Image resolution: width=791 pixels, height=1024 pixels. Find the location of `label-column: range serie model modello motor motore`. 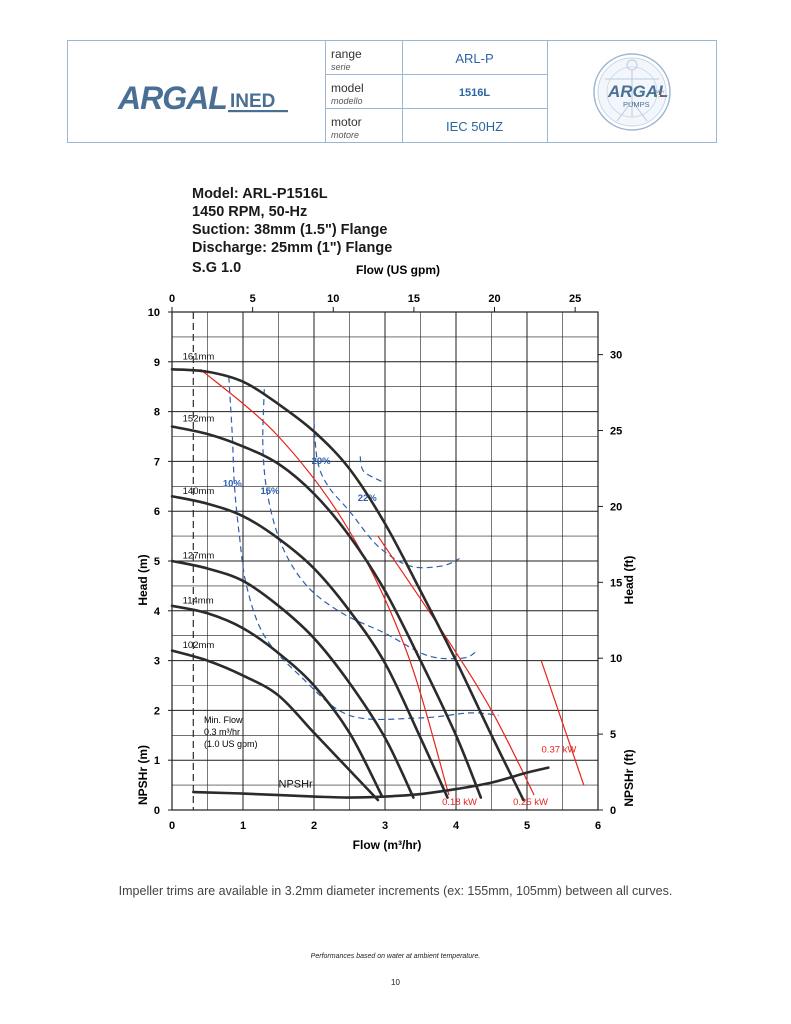

label-column: range serie model modello motor motore is located at coordinates (364, 91).